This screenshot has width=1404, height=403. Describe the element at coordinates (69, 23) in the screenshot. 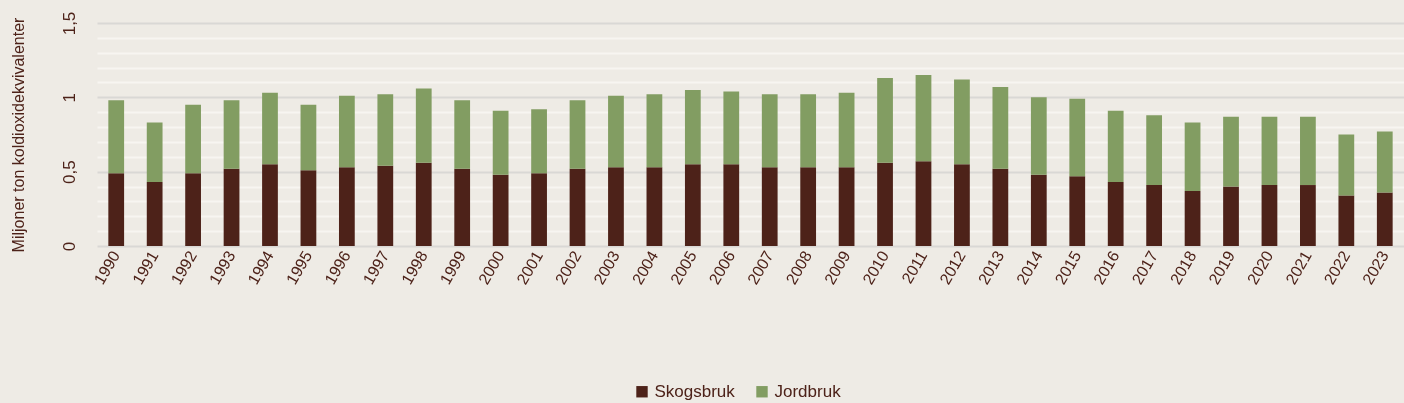

I see `y-tick-label: 1,5` at that location.